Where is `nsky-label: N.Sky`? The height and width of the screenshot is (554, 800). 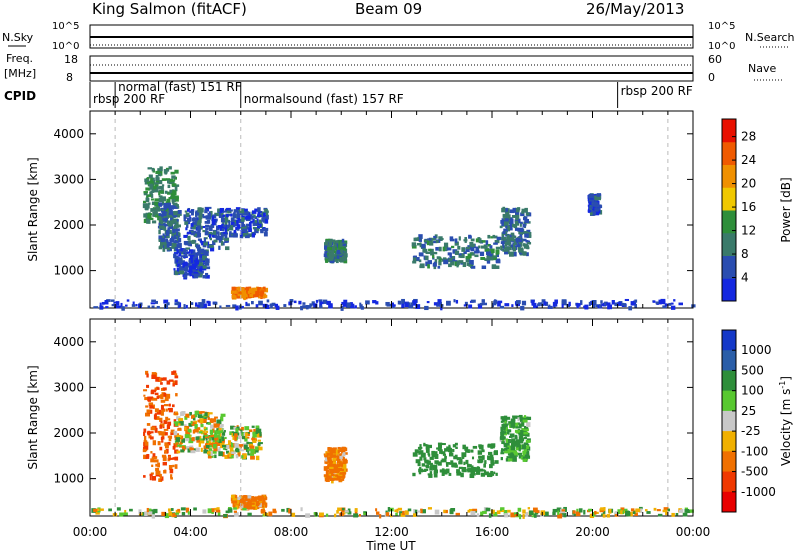 nsky-label: N.Sky is located at coordinates (18, 37).